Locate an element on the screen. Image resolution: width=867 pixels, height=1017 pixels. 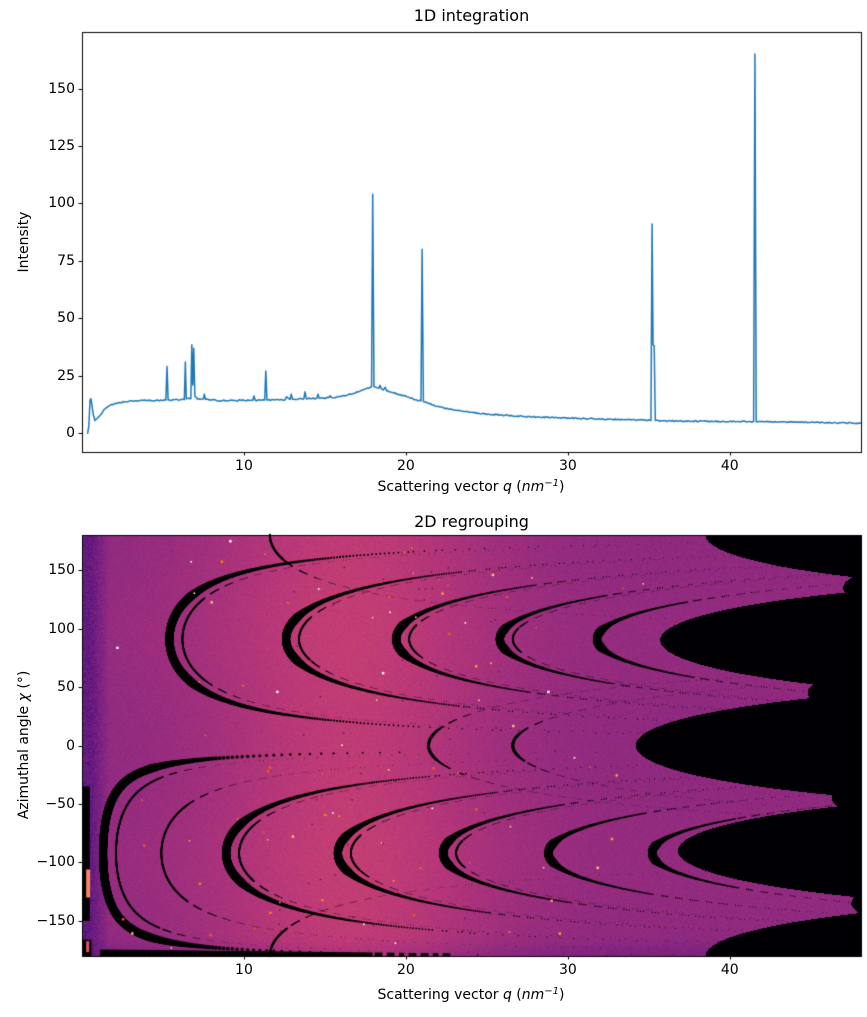
plot1-y-tick-label: 125 is located at coordinates (61, 145).